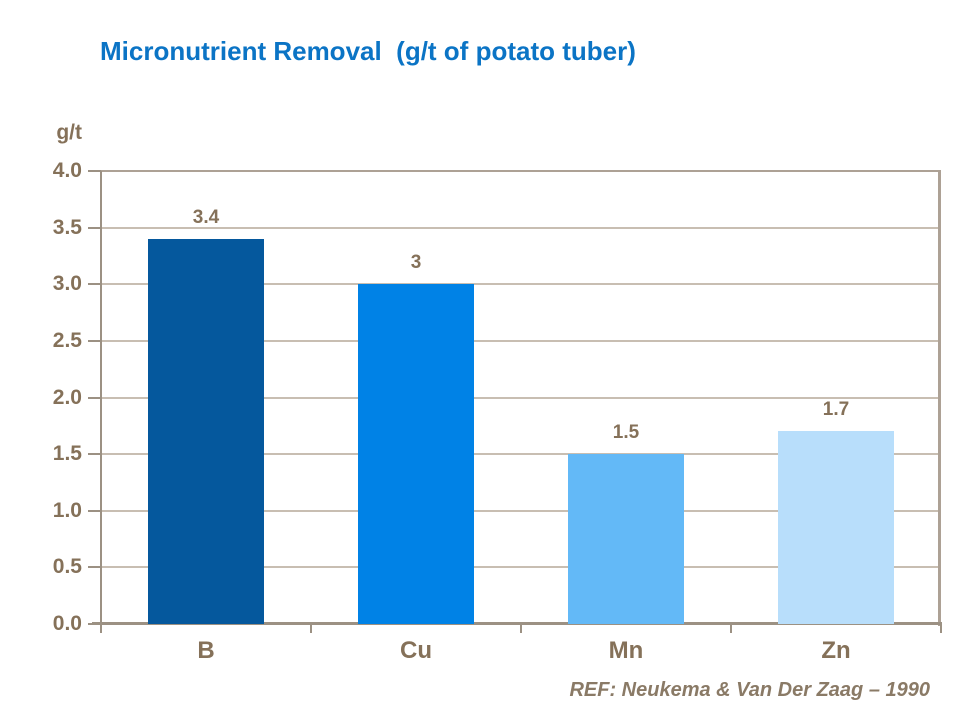 The image size is (960, 720). I want to click on y-tick-label: 2.0, so click(67, 397).